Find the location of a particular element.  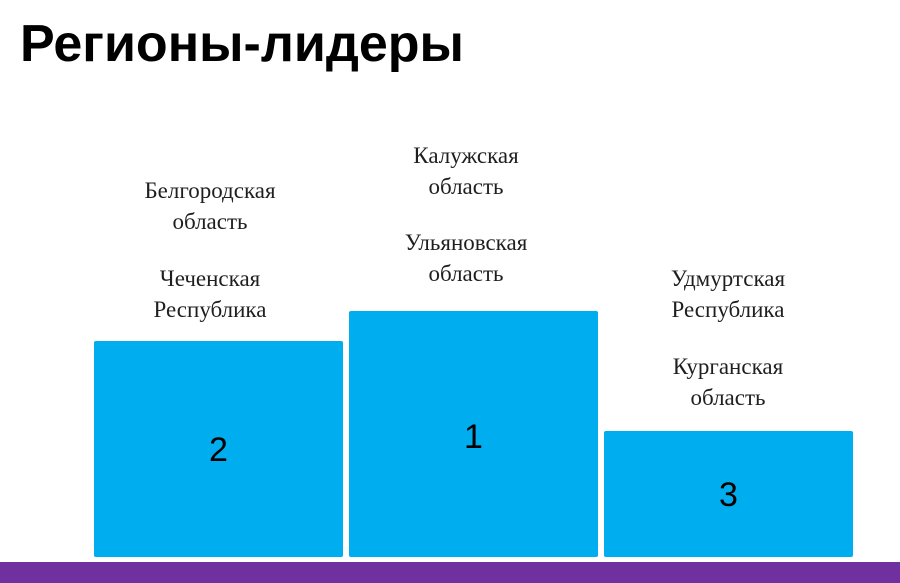

region-label-line: Белгородская is located at coordinates (210, 190).